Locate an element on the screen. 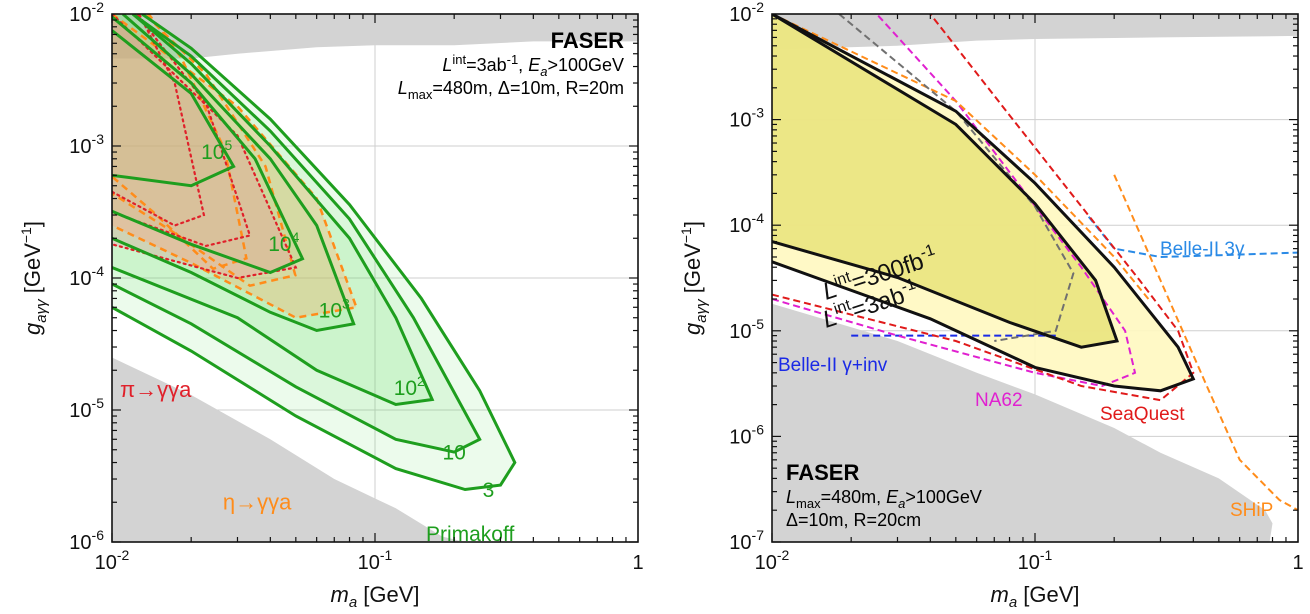 The image size is (1310, 614). primakoff-level-label: 3 is located at coordinates (489, 490).